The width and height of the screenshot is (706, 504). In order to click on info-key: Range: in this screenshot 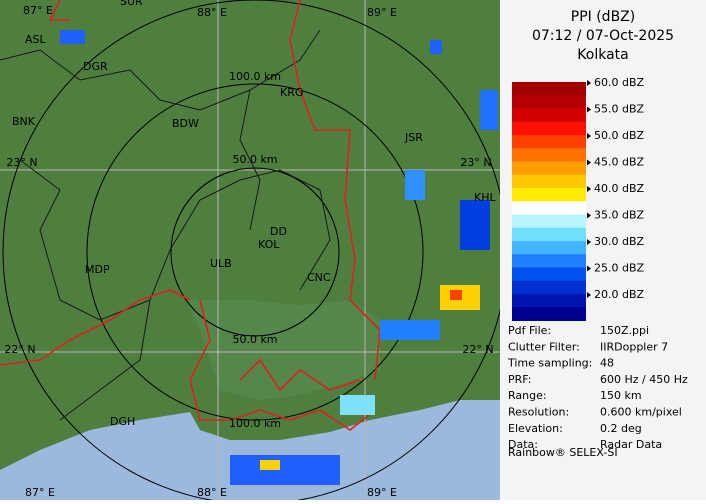, I will do `click(527, 395)`.